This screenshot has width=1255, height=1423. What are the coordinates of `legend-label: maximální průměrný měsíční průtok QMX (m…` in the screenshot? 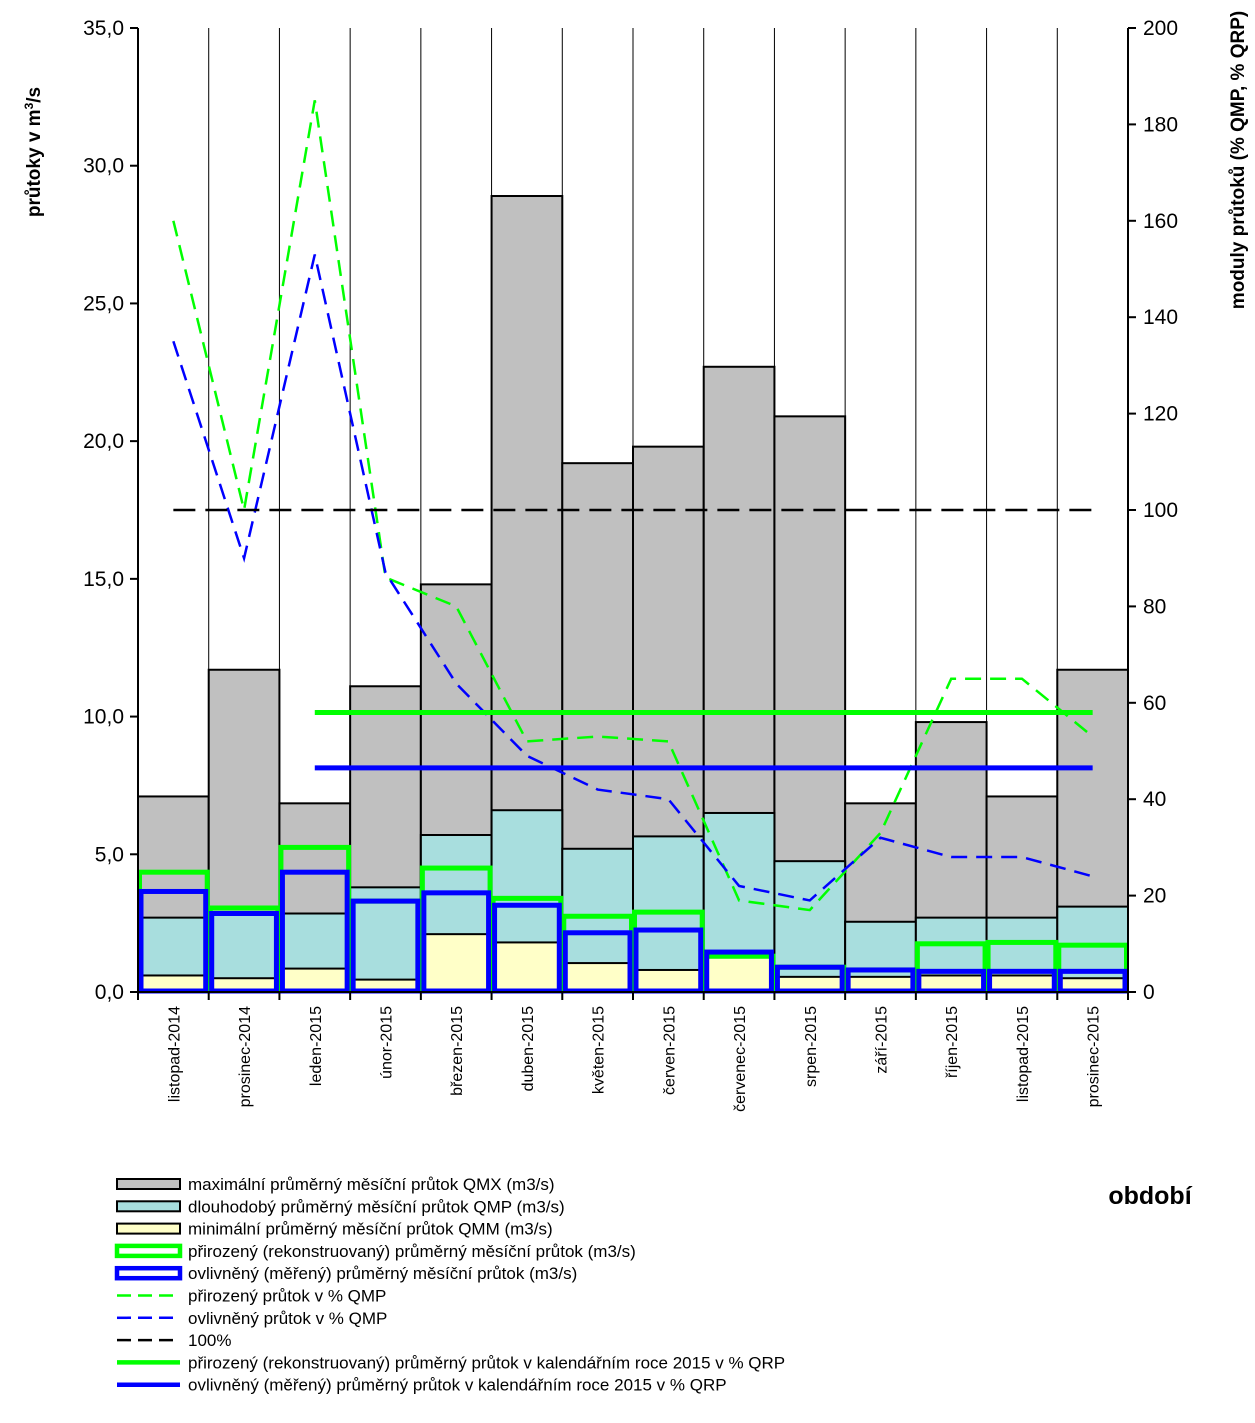 It's located at (371, 1184).